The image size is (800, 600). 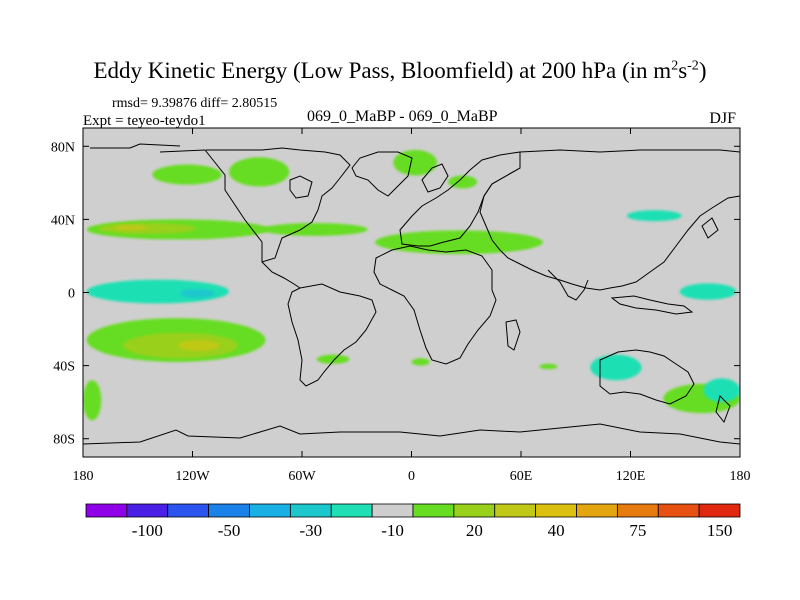 What do you see at coordinates (195, 103) in the screenshot?
I see `stats-line: rmsd= 9.39876 diff= 2.80515` at bounding box center [195, 103].